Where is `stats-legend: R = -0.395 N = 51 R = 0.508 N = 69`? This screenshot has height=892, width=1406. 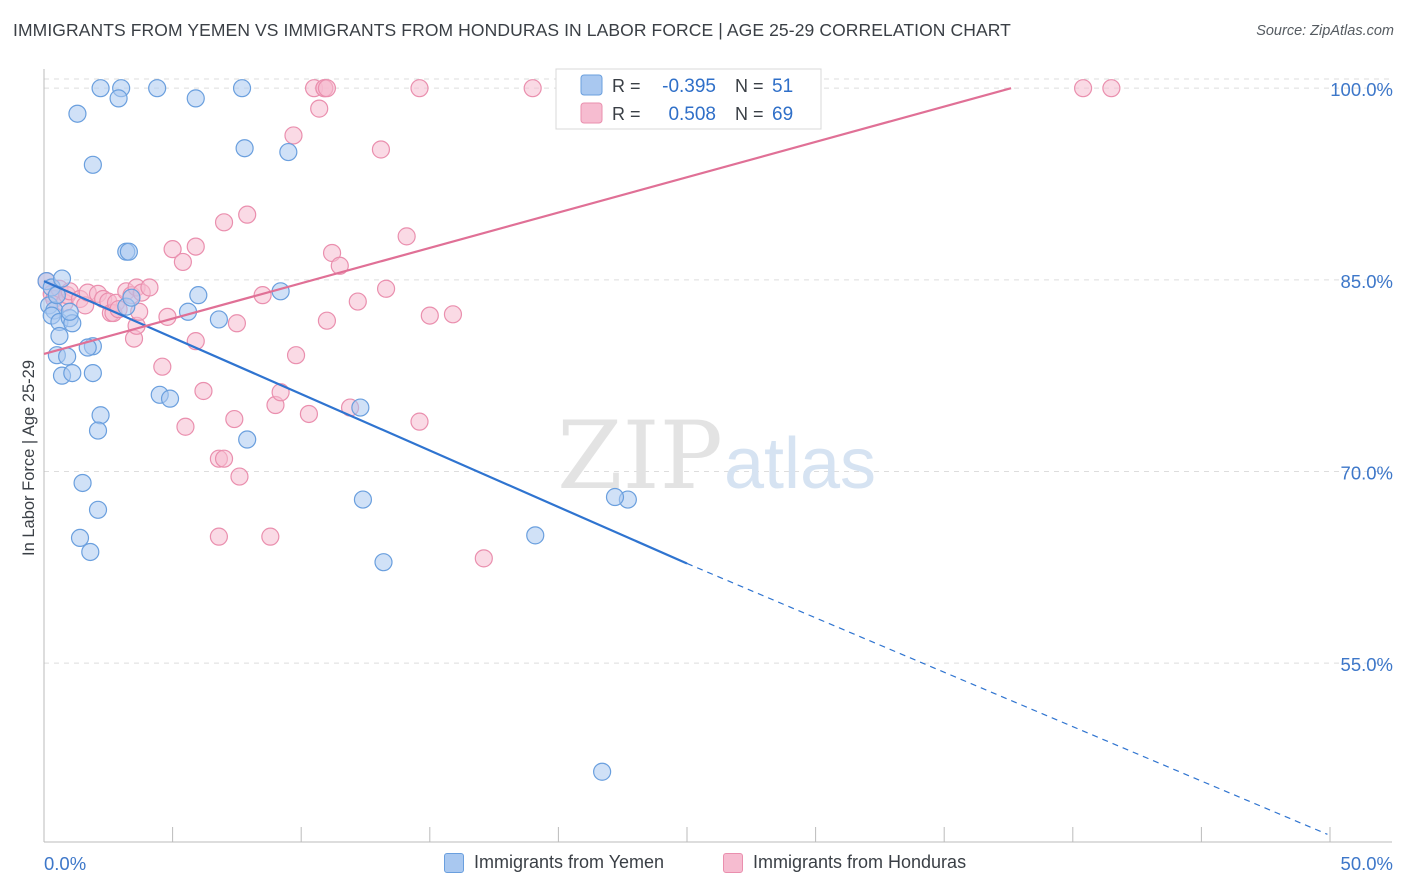
stats-legend: R = -0.395 N = 51 R = 0.508 N = 69 is located at coordinates (688, 99).